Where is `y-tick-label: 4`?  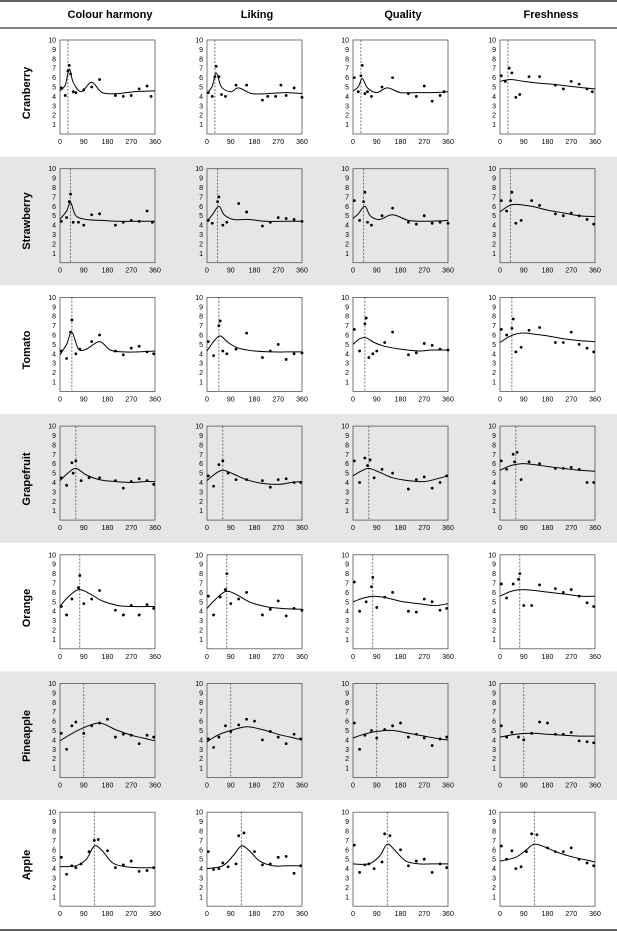 y-tick-label: 4 is located at coordinates (347, 354).